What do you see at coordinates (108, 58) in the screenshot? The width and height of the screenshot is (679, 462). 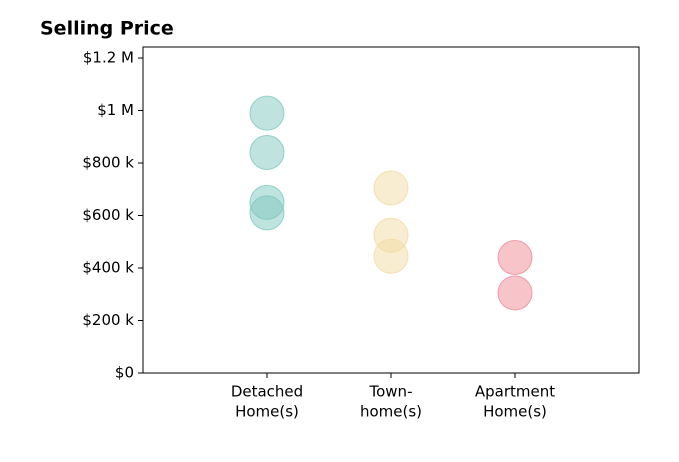 I see `y-tick-label: $1.2 M` at bounding box center [108, 58].